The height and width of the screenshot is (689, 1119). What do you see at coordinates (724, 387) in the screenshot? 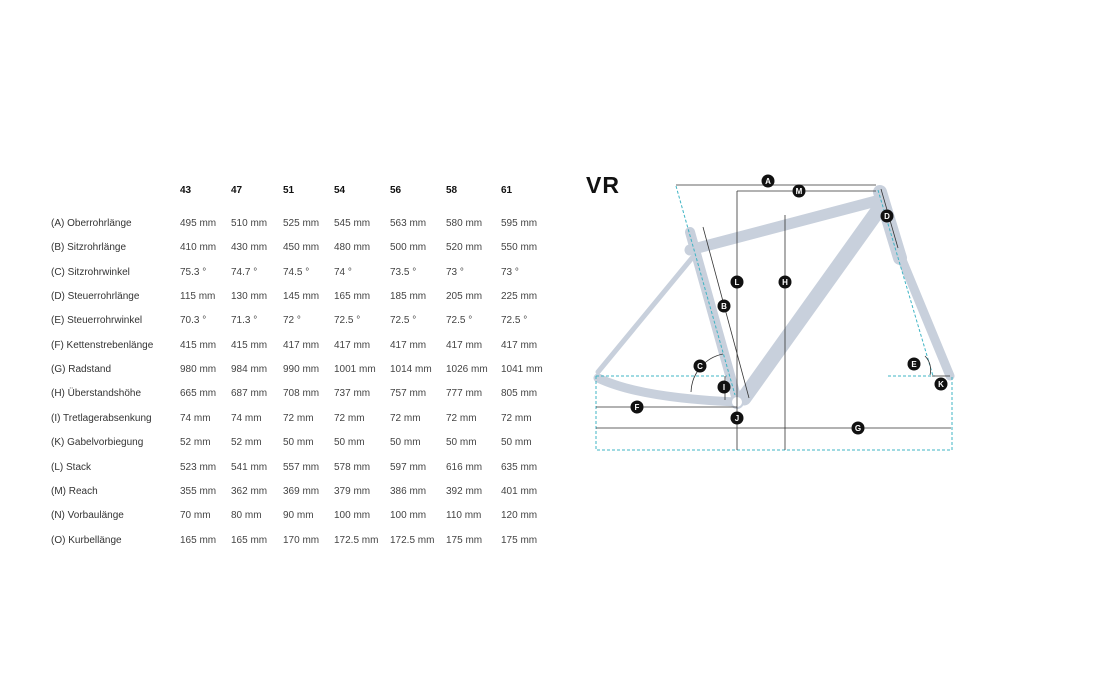
I see `marker-i: I` at bounding box center [724, 387].